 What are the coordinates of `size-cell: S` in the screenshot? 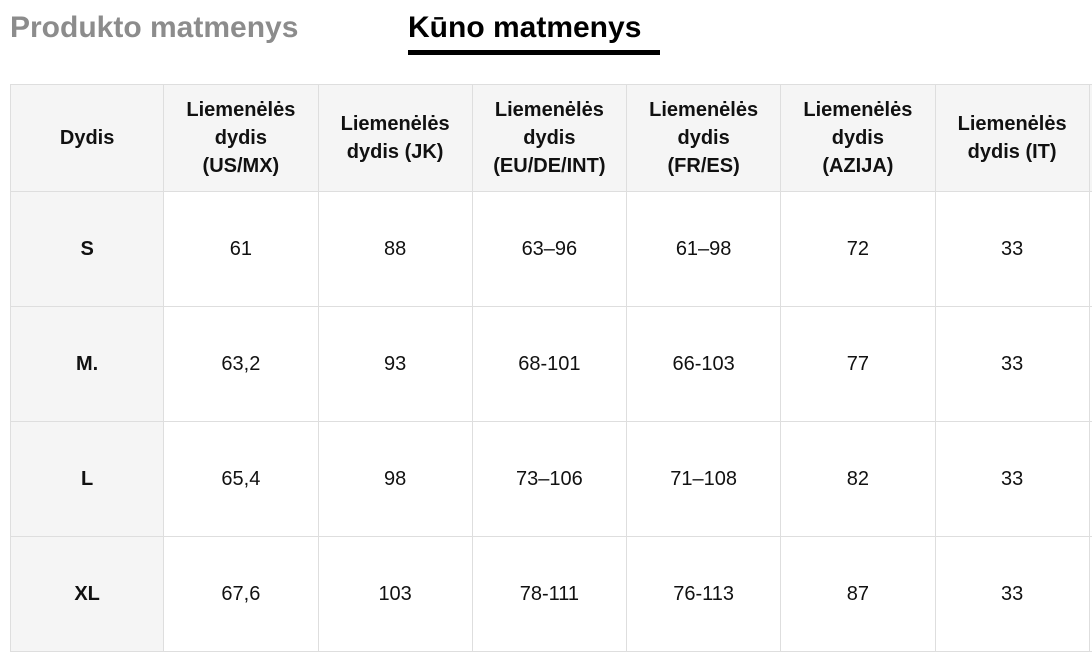 It's located at (87, 249).